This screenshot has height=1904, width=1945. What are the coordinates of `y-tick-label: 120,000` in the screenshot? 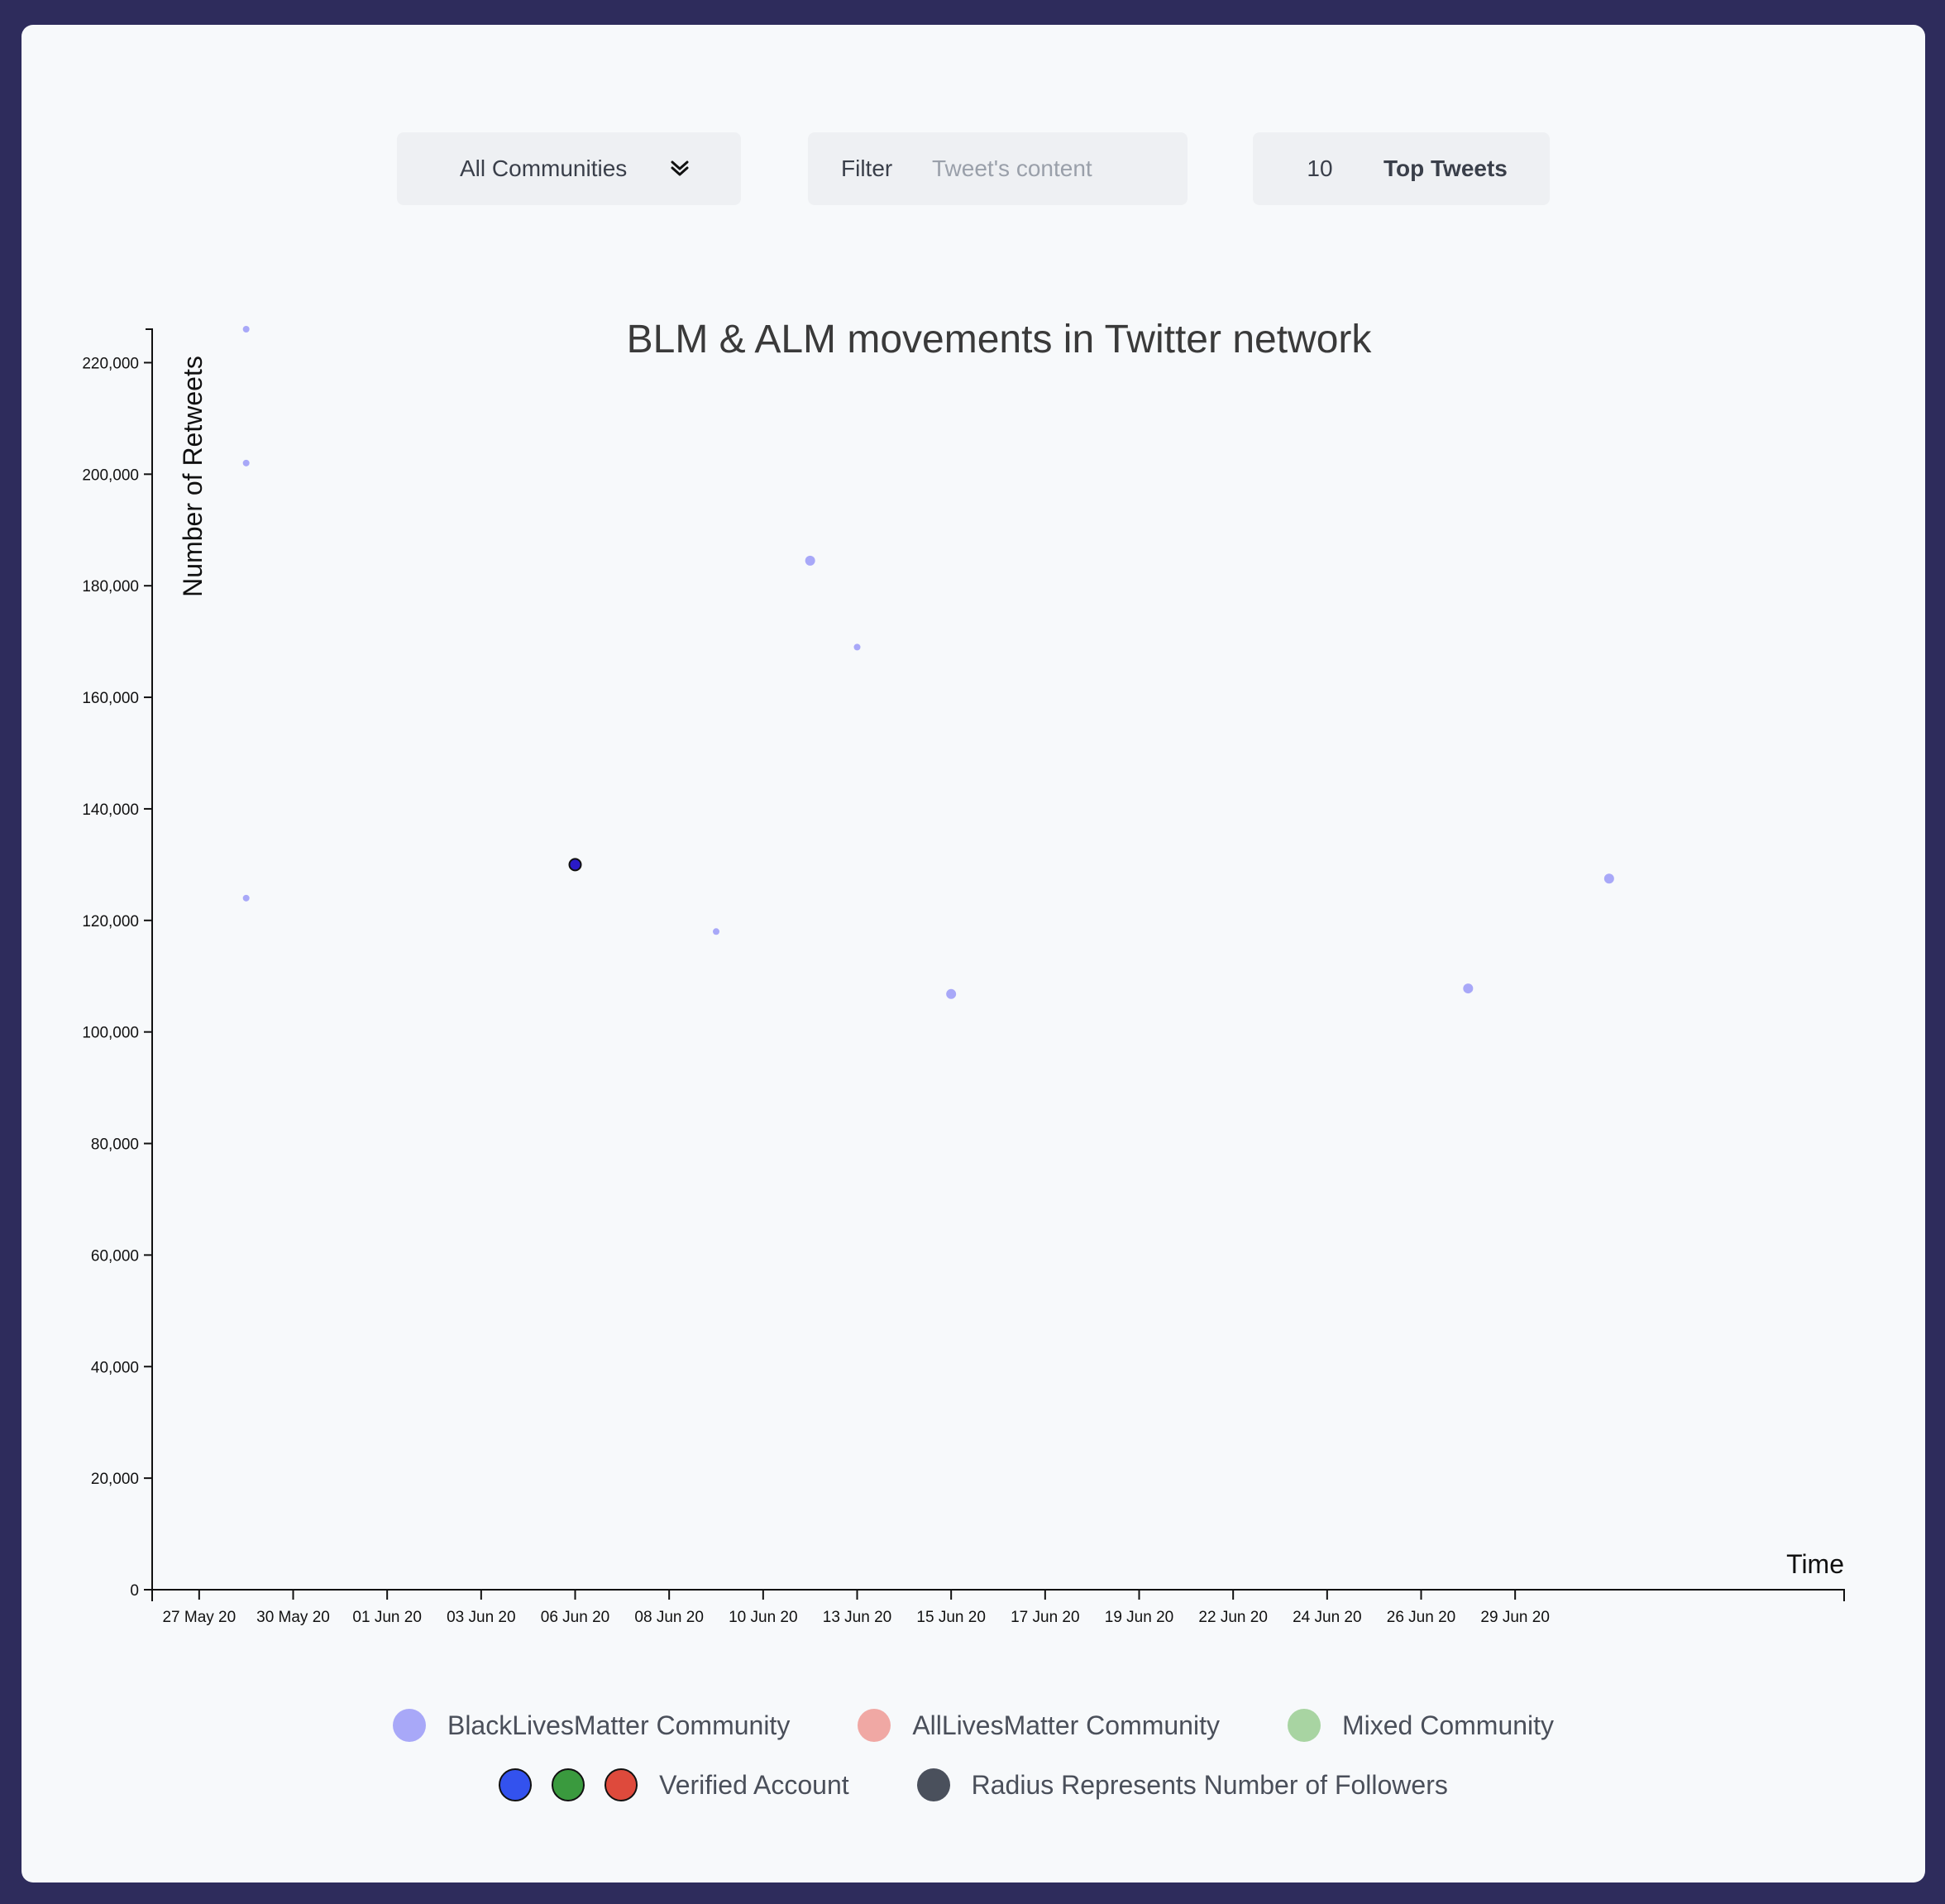 It's located at (111, 921).